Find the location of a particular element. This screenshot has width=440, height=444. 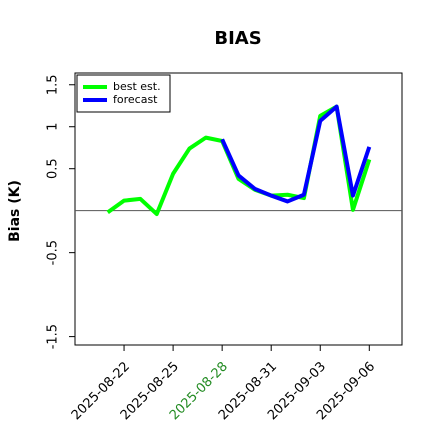

y-tick-label: 1 is located at coordinates (53, 127).